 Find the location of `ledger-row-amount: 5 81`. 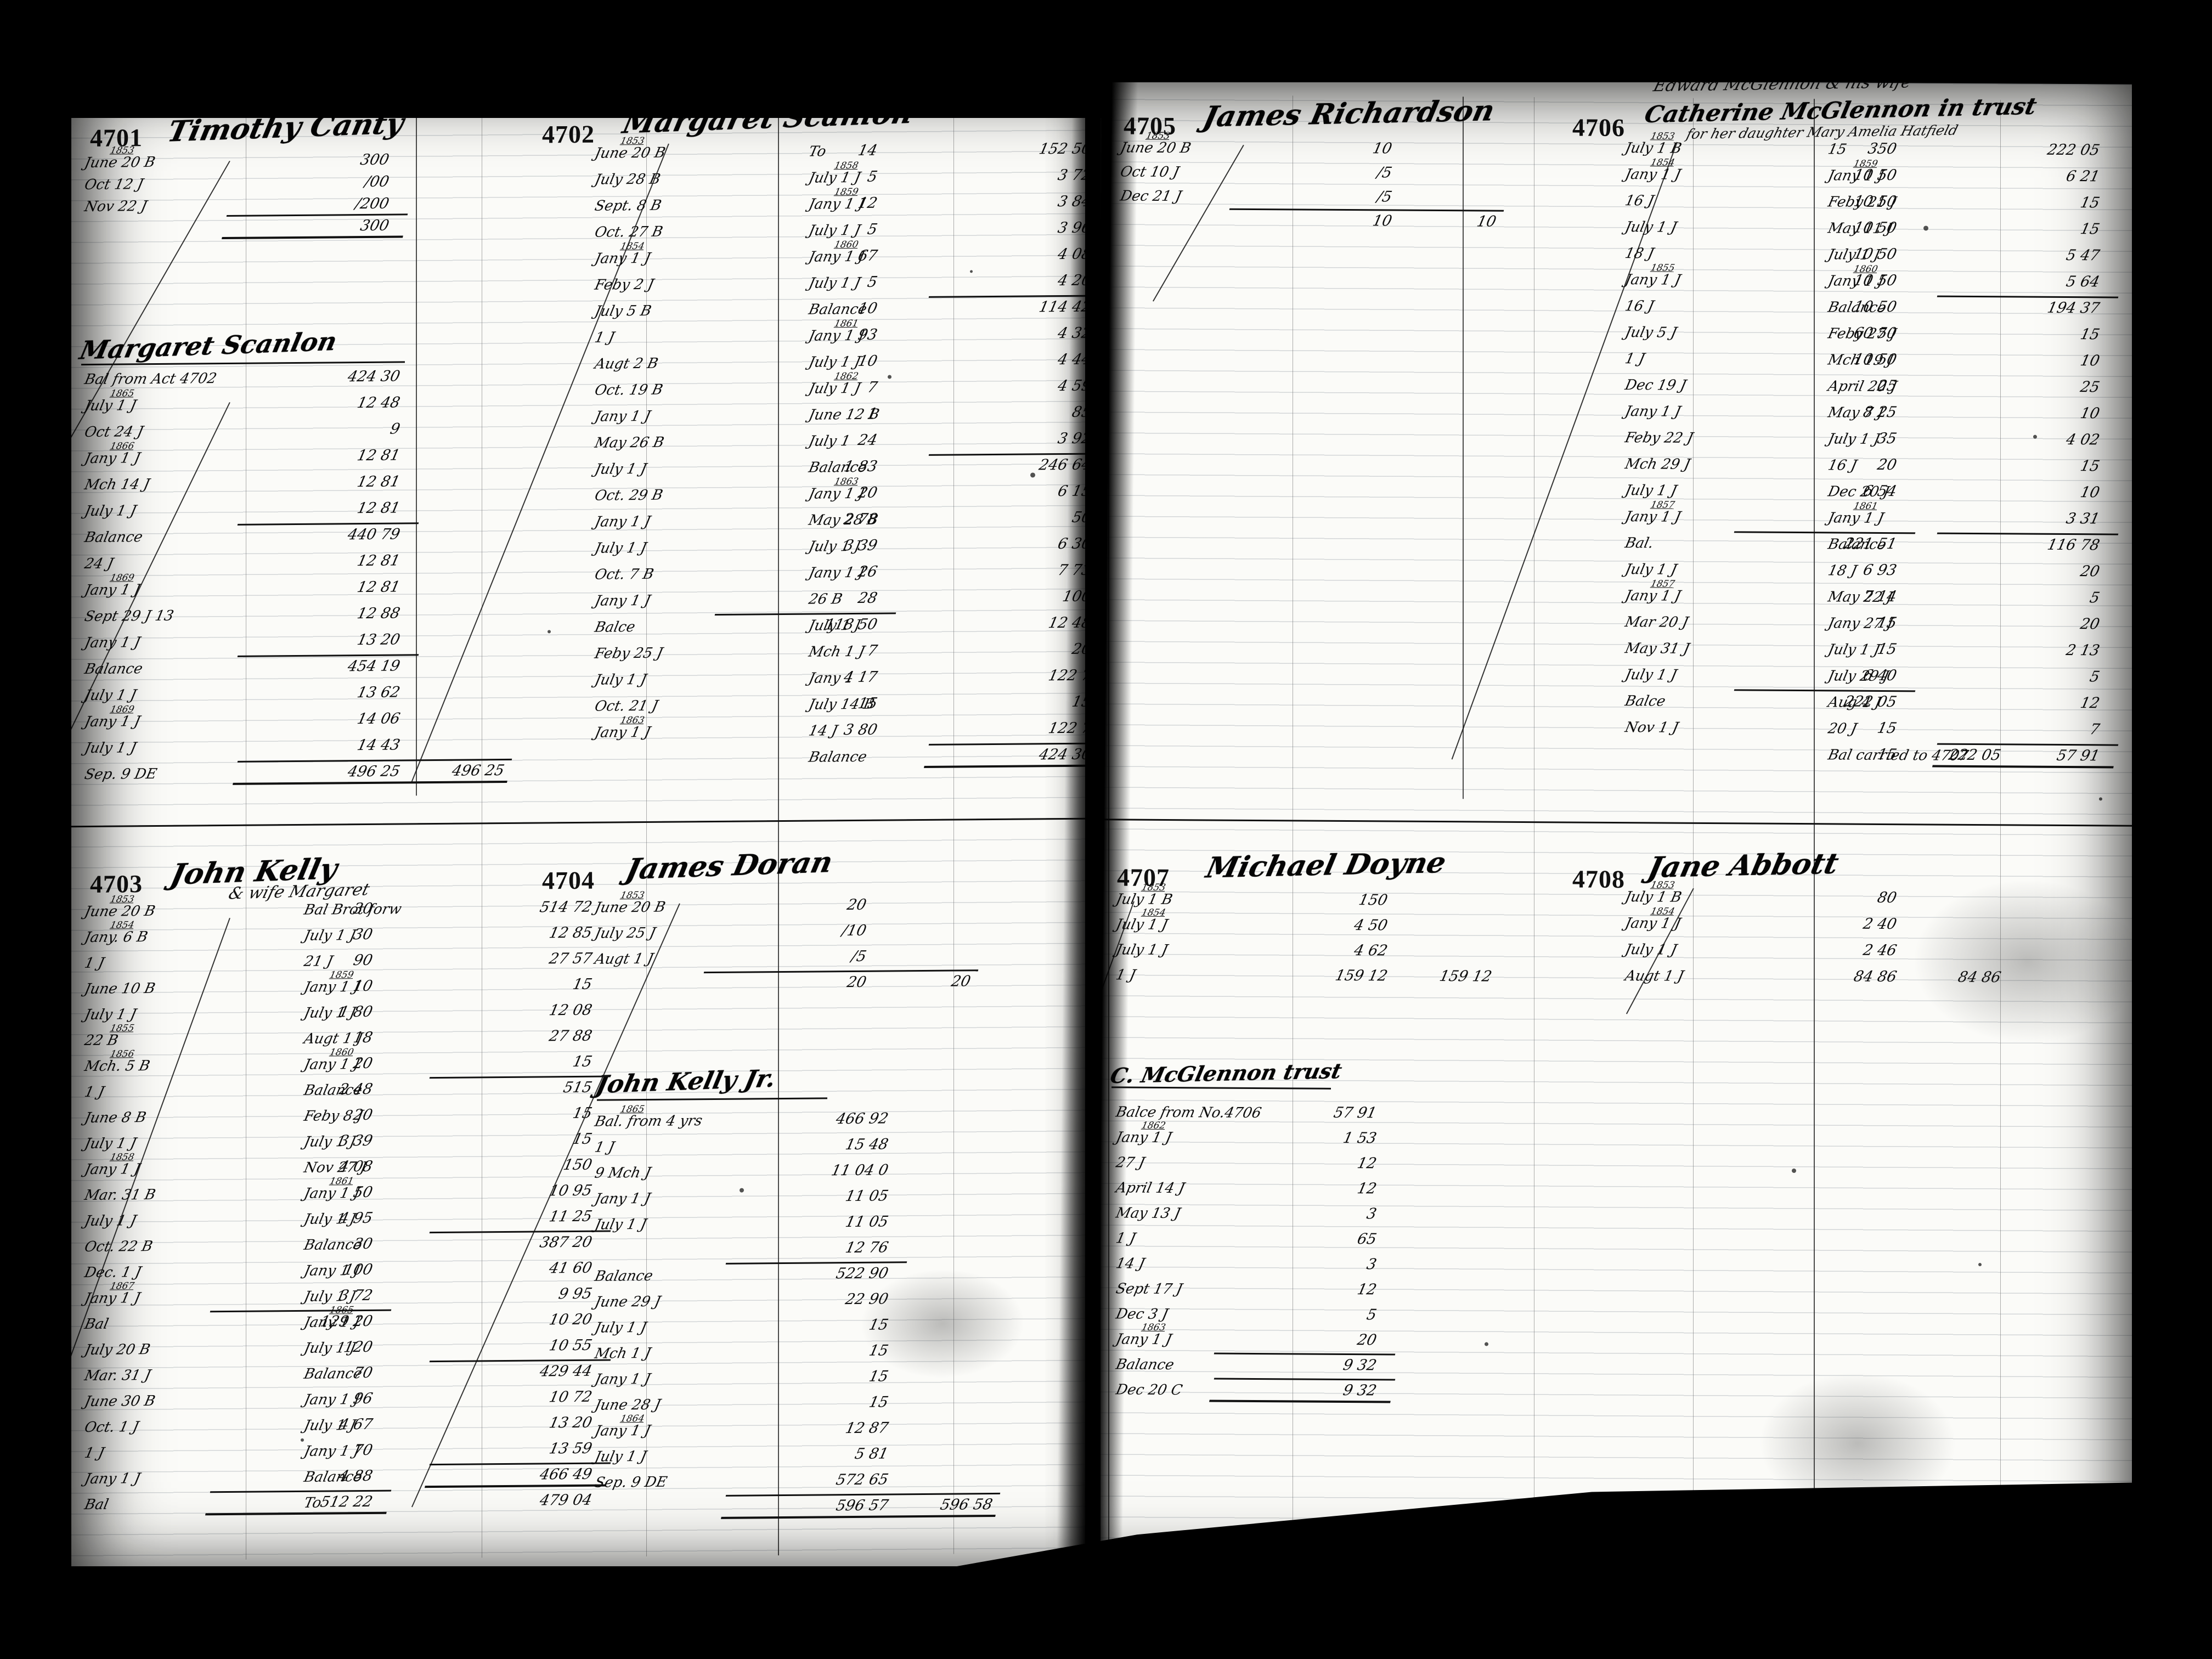

ledger-row-amount: 5 81 is located at coordinates (871, 1454).